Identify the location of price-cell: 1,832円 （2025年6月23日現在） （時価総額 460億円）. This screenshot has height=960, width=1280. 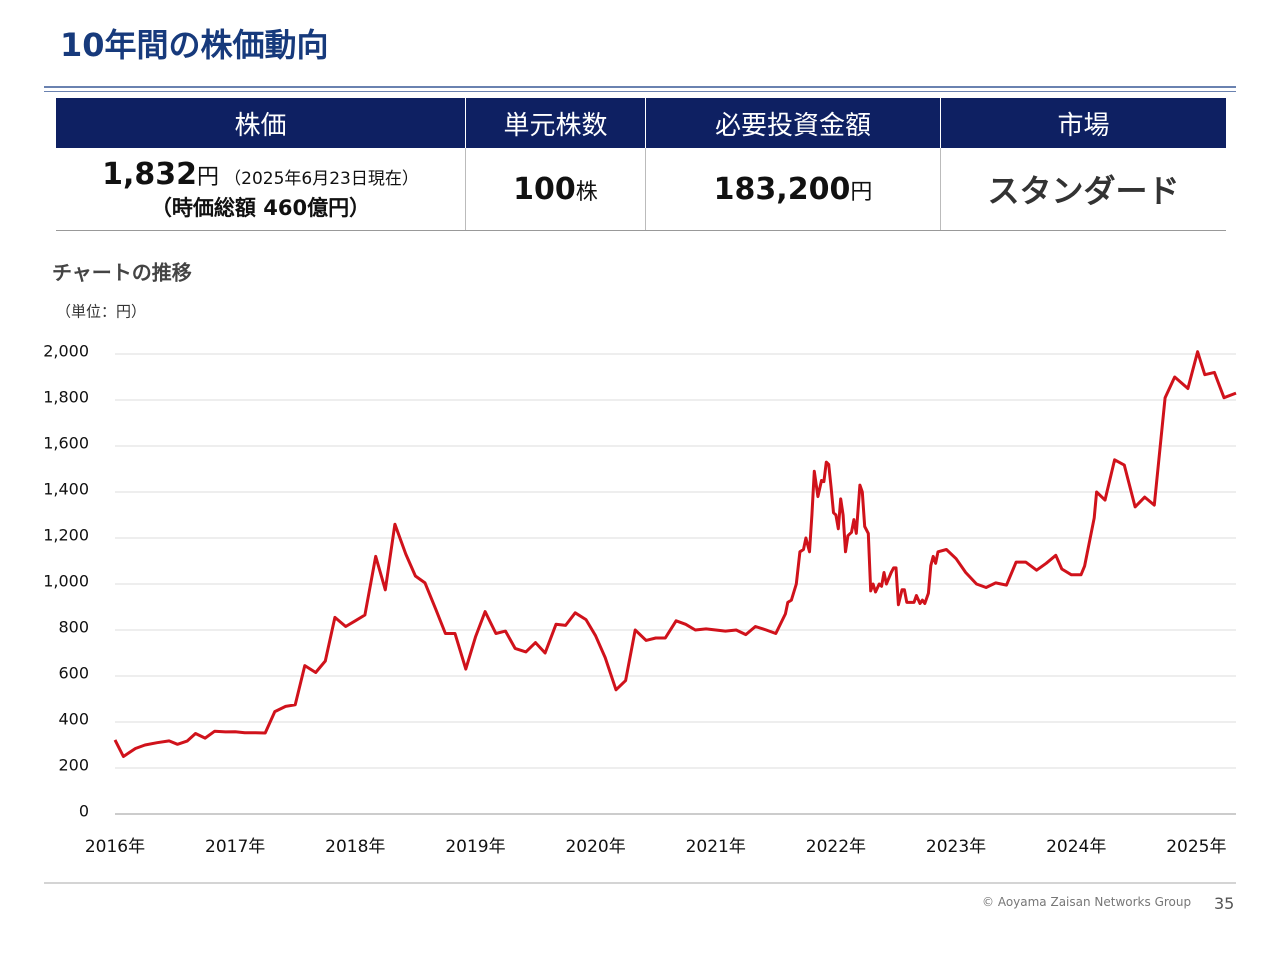
(261, 189).